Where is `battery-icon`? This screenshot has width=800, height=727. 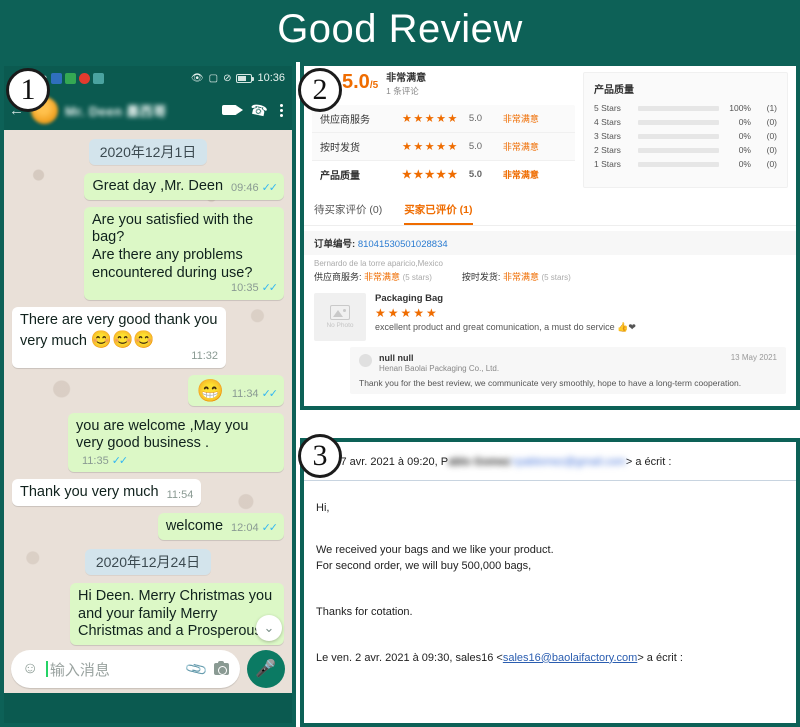 battery-icon is located at coordinates (245, 78).